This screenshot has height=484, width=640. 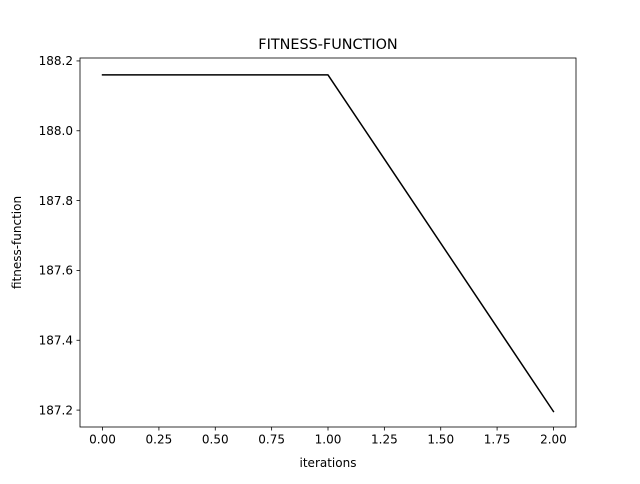 I want to click on x-axis-label: iterations, so click(x=328, y=463).